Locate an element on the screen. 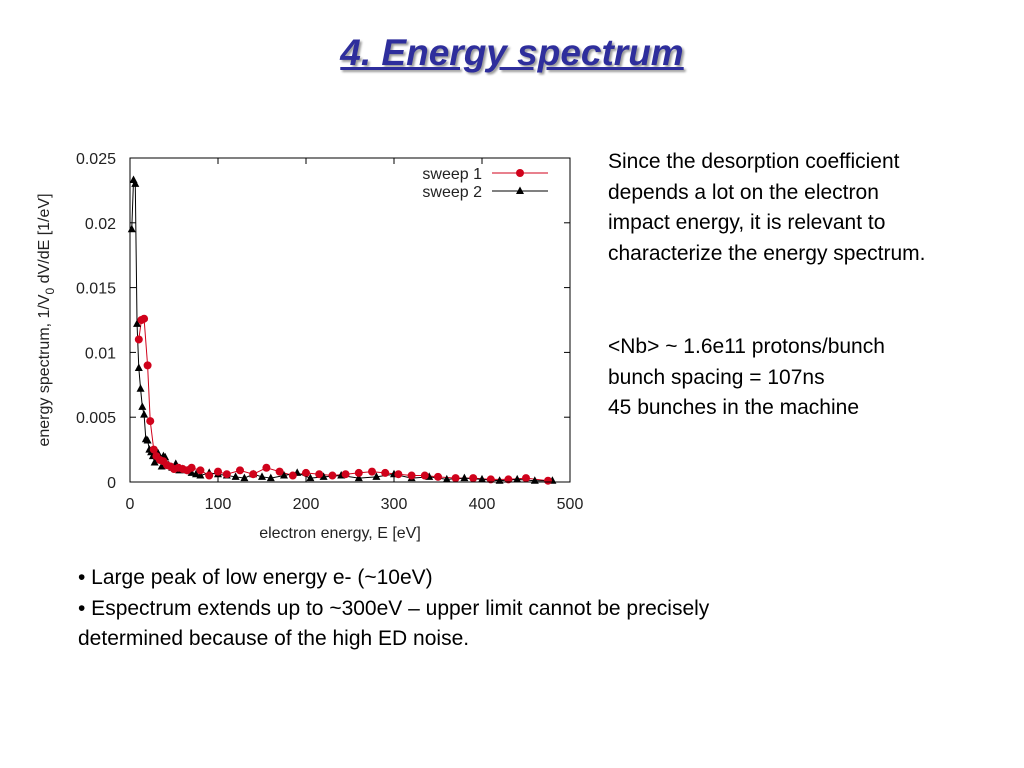  x-tick-label: 400 is located at coordinates (482, 504).